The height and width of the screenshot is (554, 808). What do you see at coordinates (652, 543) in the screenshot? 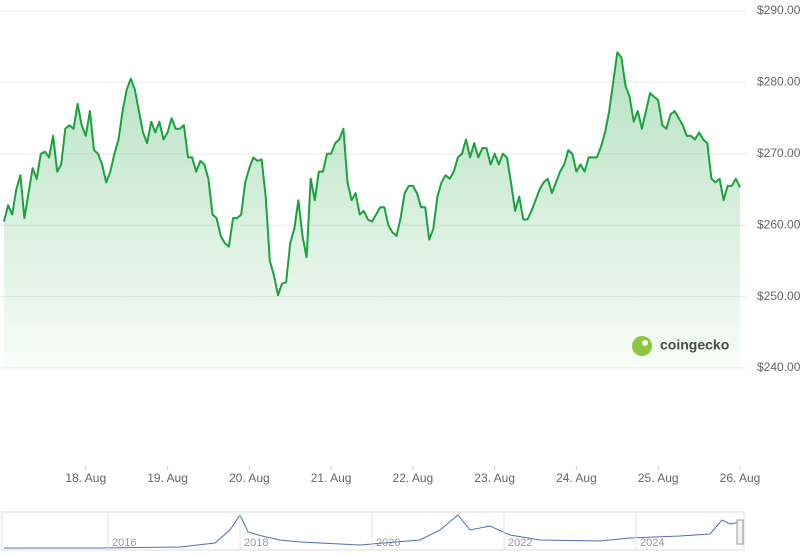
I see `navigator-label: 2024` at bounding box center [652, 543].